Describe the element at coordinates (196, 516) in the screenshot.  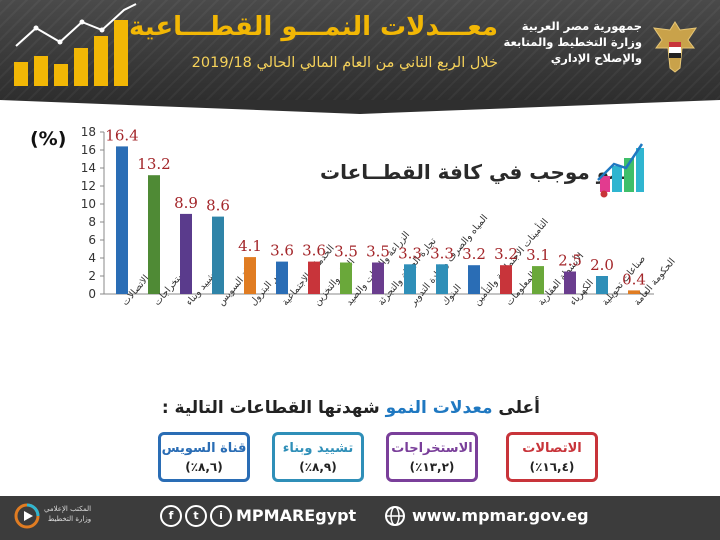
I see `twitter-icon: t` at that location.